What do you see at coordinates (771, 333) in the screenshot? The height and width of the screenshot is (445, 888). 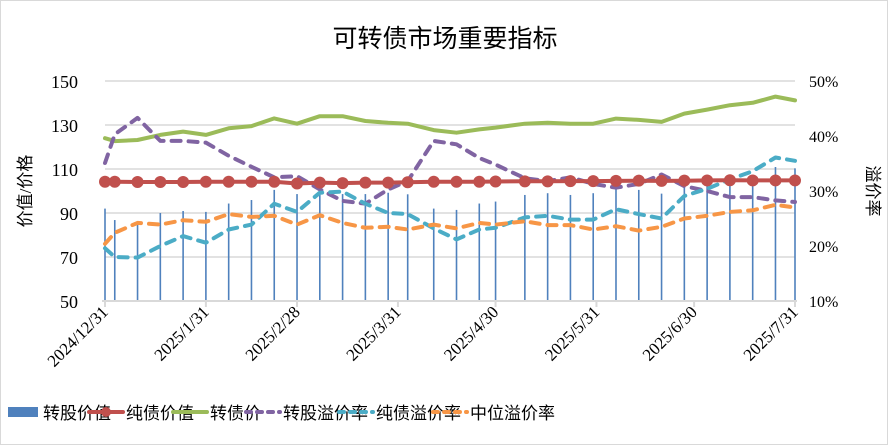 I see `x-tick-label: 2025/7/31` at bounding box center [771, 333].